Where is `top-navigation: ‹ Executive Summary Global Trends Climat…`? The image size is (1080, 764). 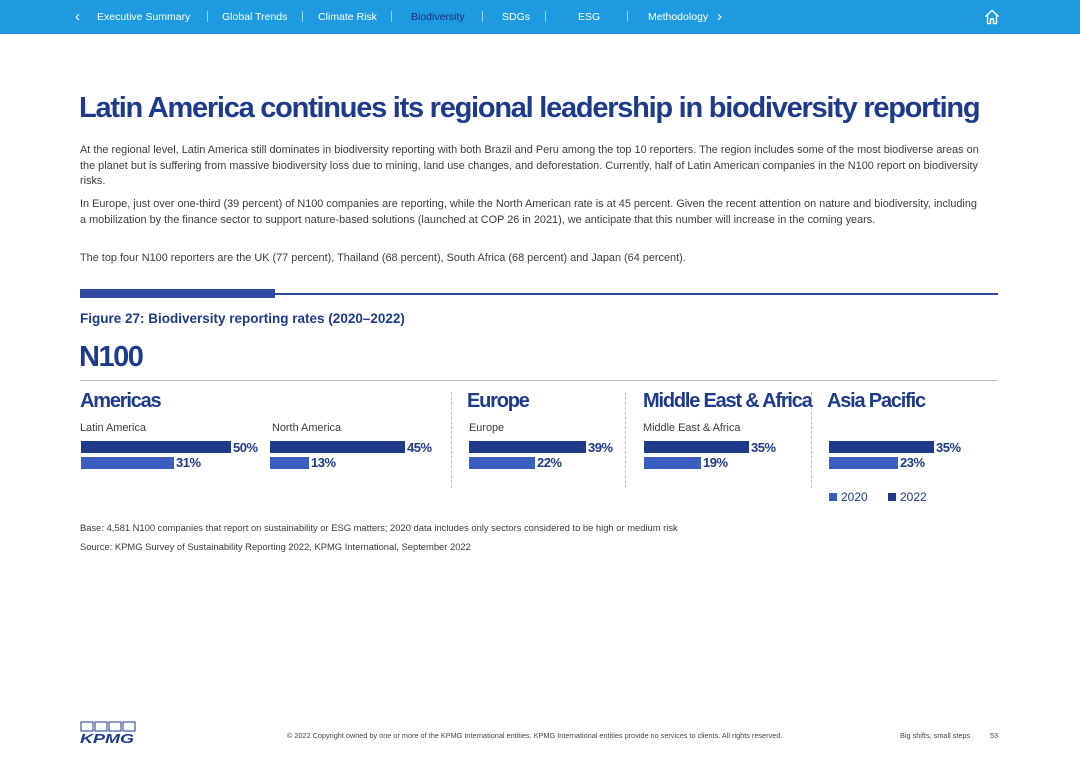 top-navigation: ‹ Executive Summary Global Trends Climat… is located at coordinates (540, 17).